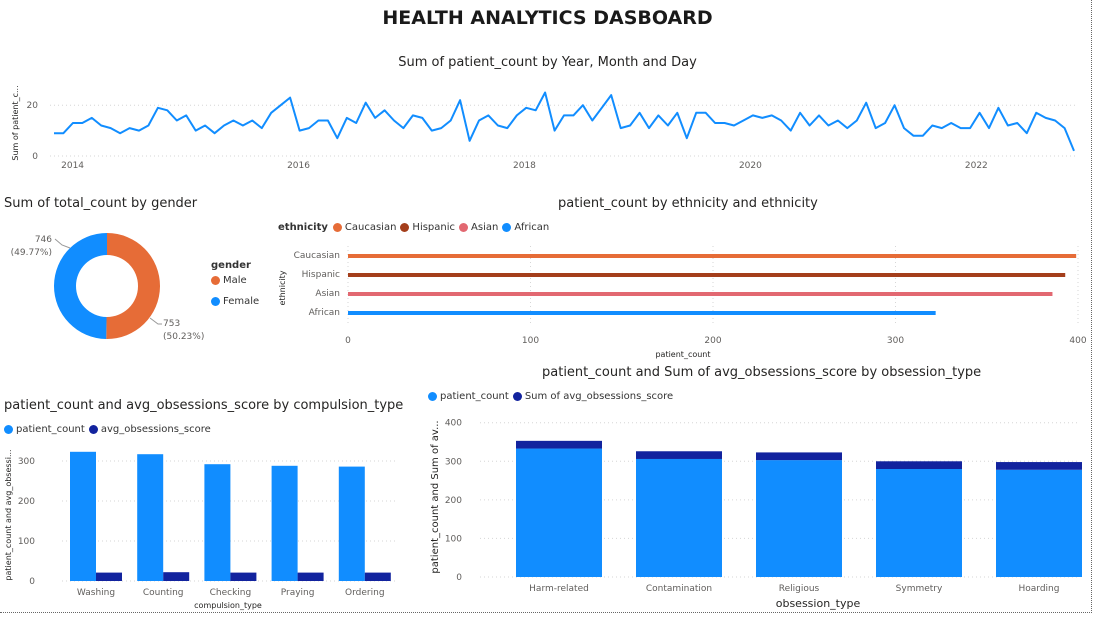 The width and height of the screenshot is (1095, 618). I want to click on timeline-x-tick: 2022, so click(976, 166).